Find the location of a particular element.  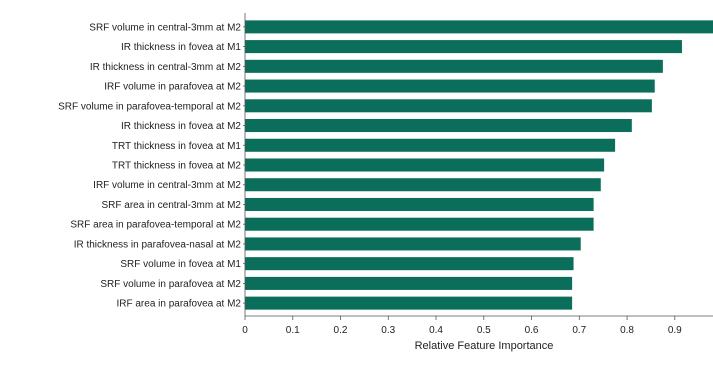

x-tick-label: 0.4 is located at coordinates (436, 330).